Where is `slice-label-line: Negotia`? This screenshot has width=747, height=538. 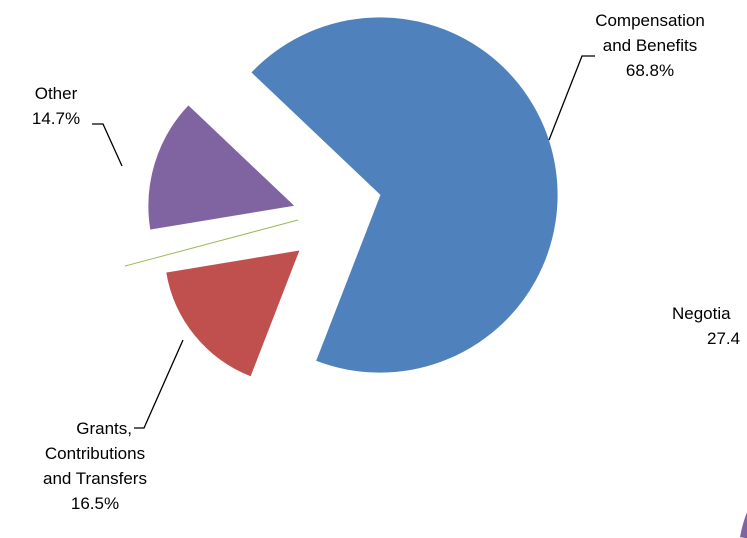
slice-label-line: Negotia is located at coordinates (701, 313).